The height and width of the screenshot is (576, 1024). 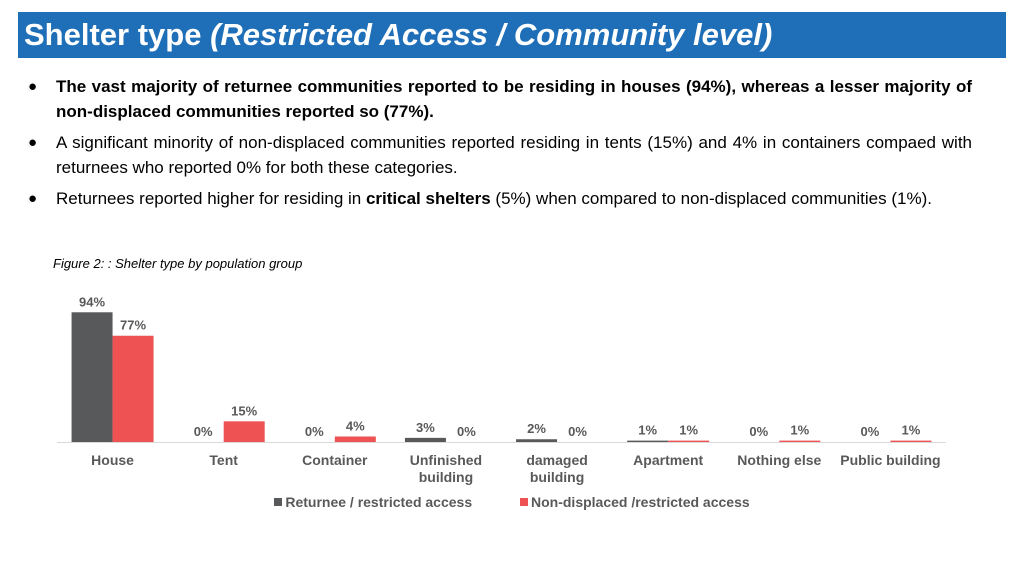 What do you see at coordinates (379, 502) in the screenshot?
I see `legend-label-returnee: Returnee / restricted access` at bounding box center [379, 502].